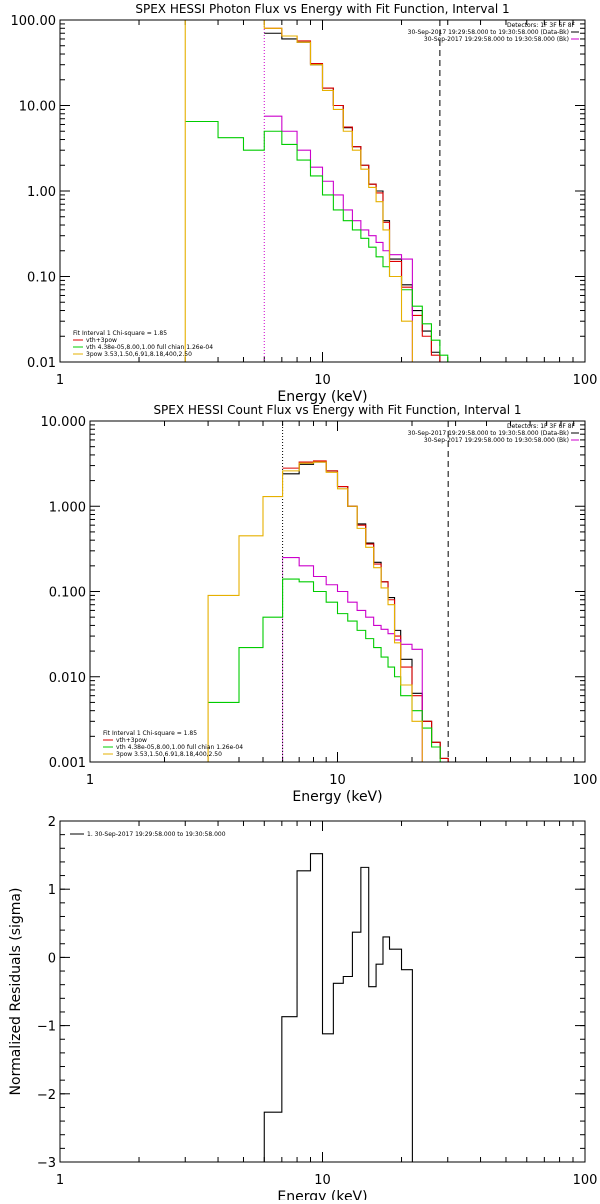 The height and width of the screenshot is (1204, 600). Describe the element at coordinates (67, 593) in the screenshot. I see `y-tick-label: 0.100` at that location.